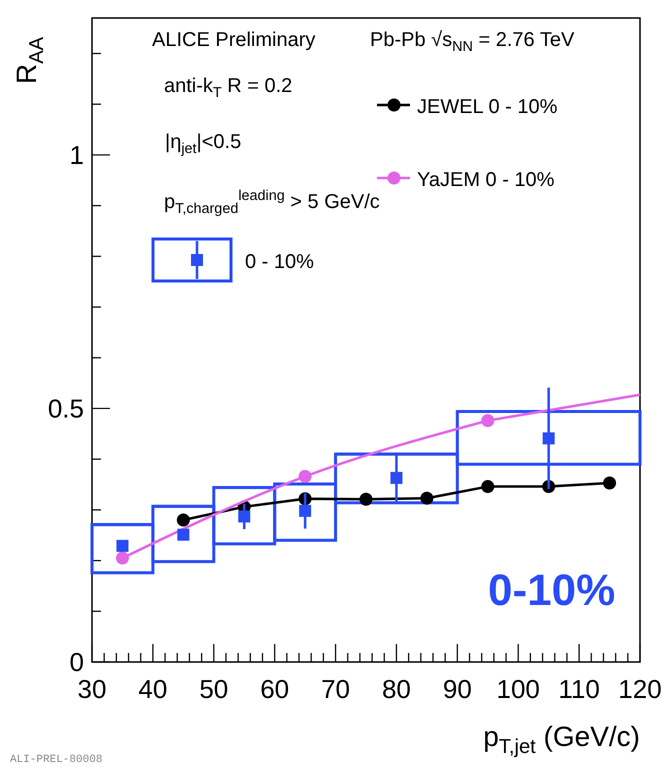 Image resolution: width=667 pixels, height=768 pixels. Describe the element at coordinates (92, 689) in the screenshot. I see `x-tick-label: 30` at that location.